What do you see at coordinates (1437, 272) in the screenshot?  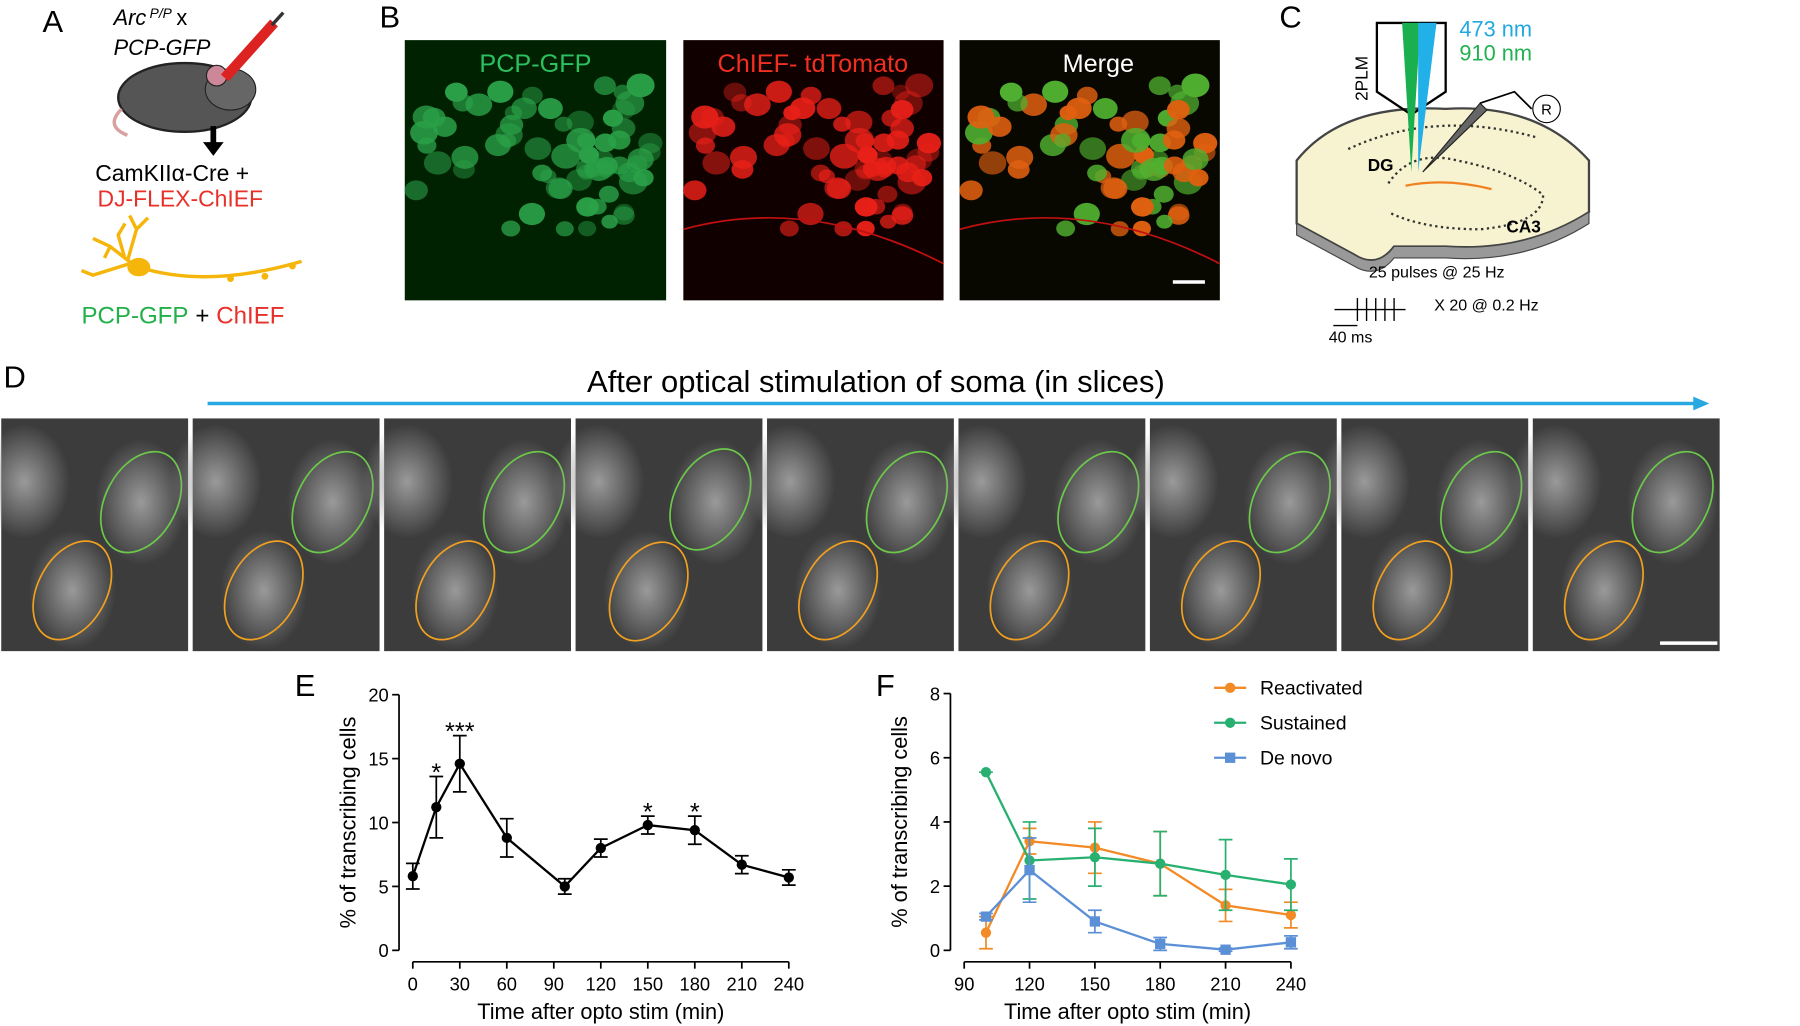 I see `protocol: 25 pulses @ 25 Hz` at bounding box center [1437, 272].